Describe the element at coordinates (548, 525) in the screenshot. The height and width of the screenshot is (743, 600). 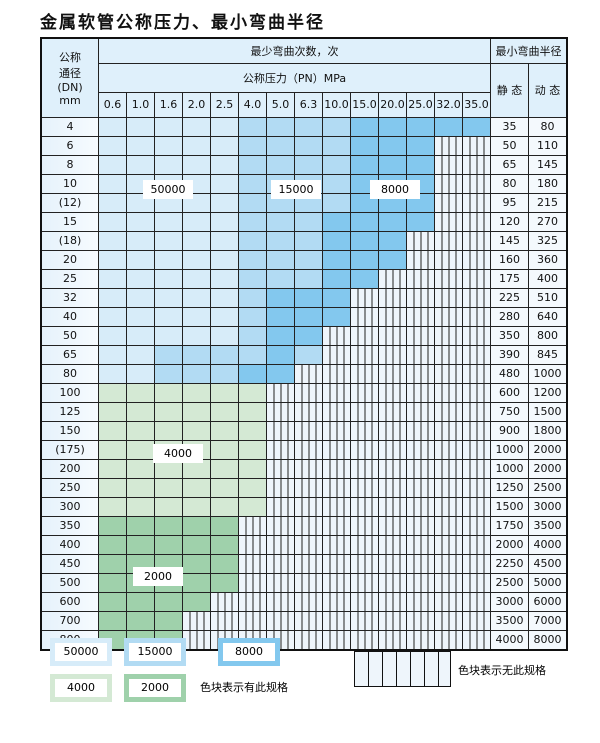
I see `dynamic-radius-cell: 3500` at that location.